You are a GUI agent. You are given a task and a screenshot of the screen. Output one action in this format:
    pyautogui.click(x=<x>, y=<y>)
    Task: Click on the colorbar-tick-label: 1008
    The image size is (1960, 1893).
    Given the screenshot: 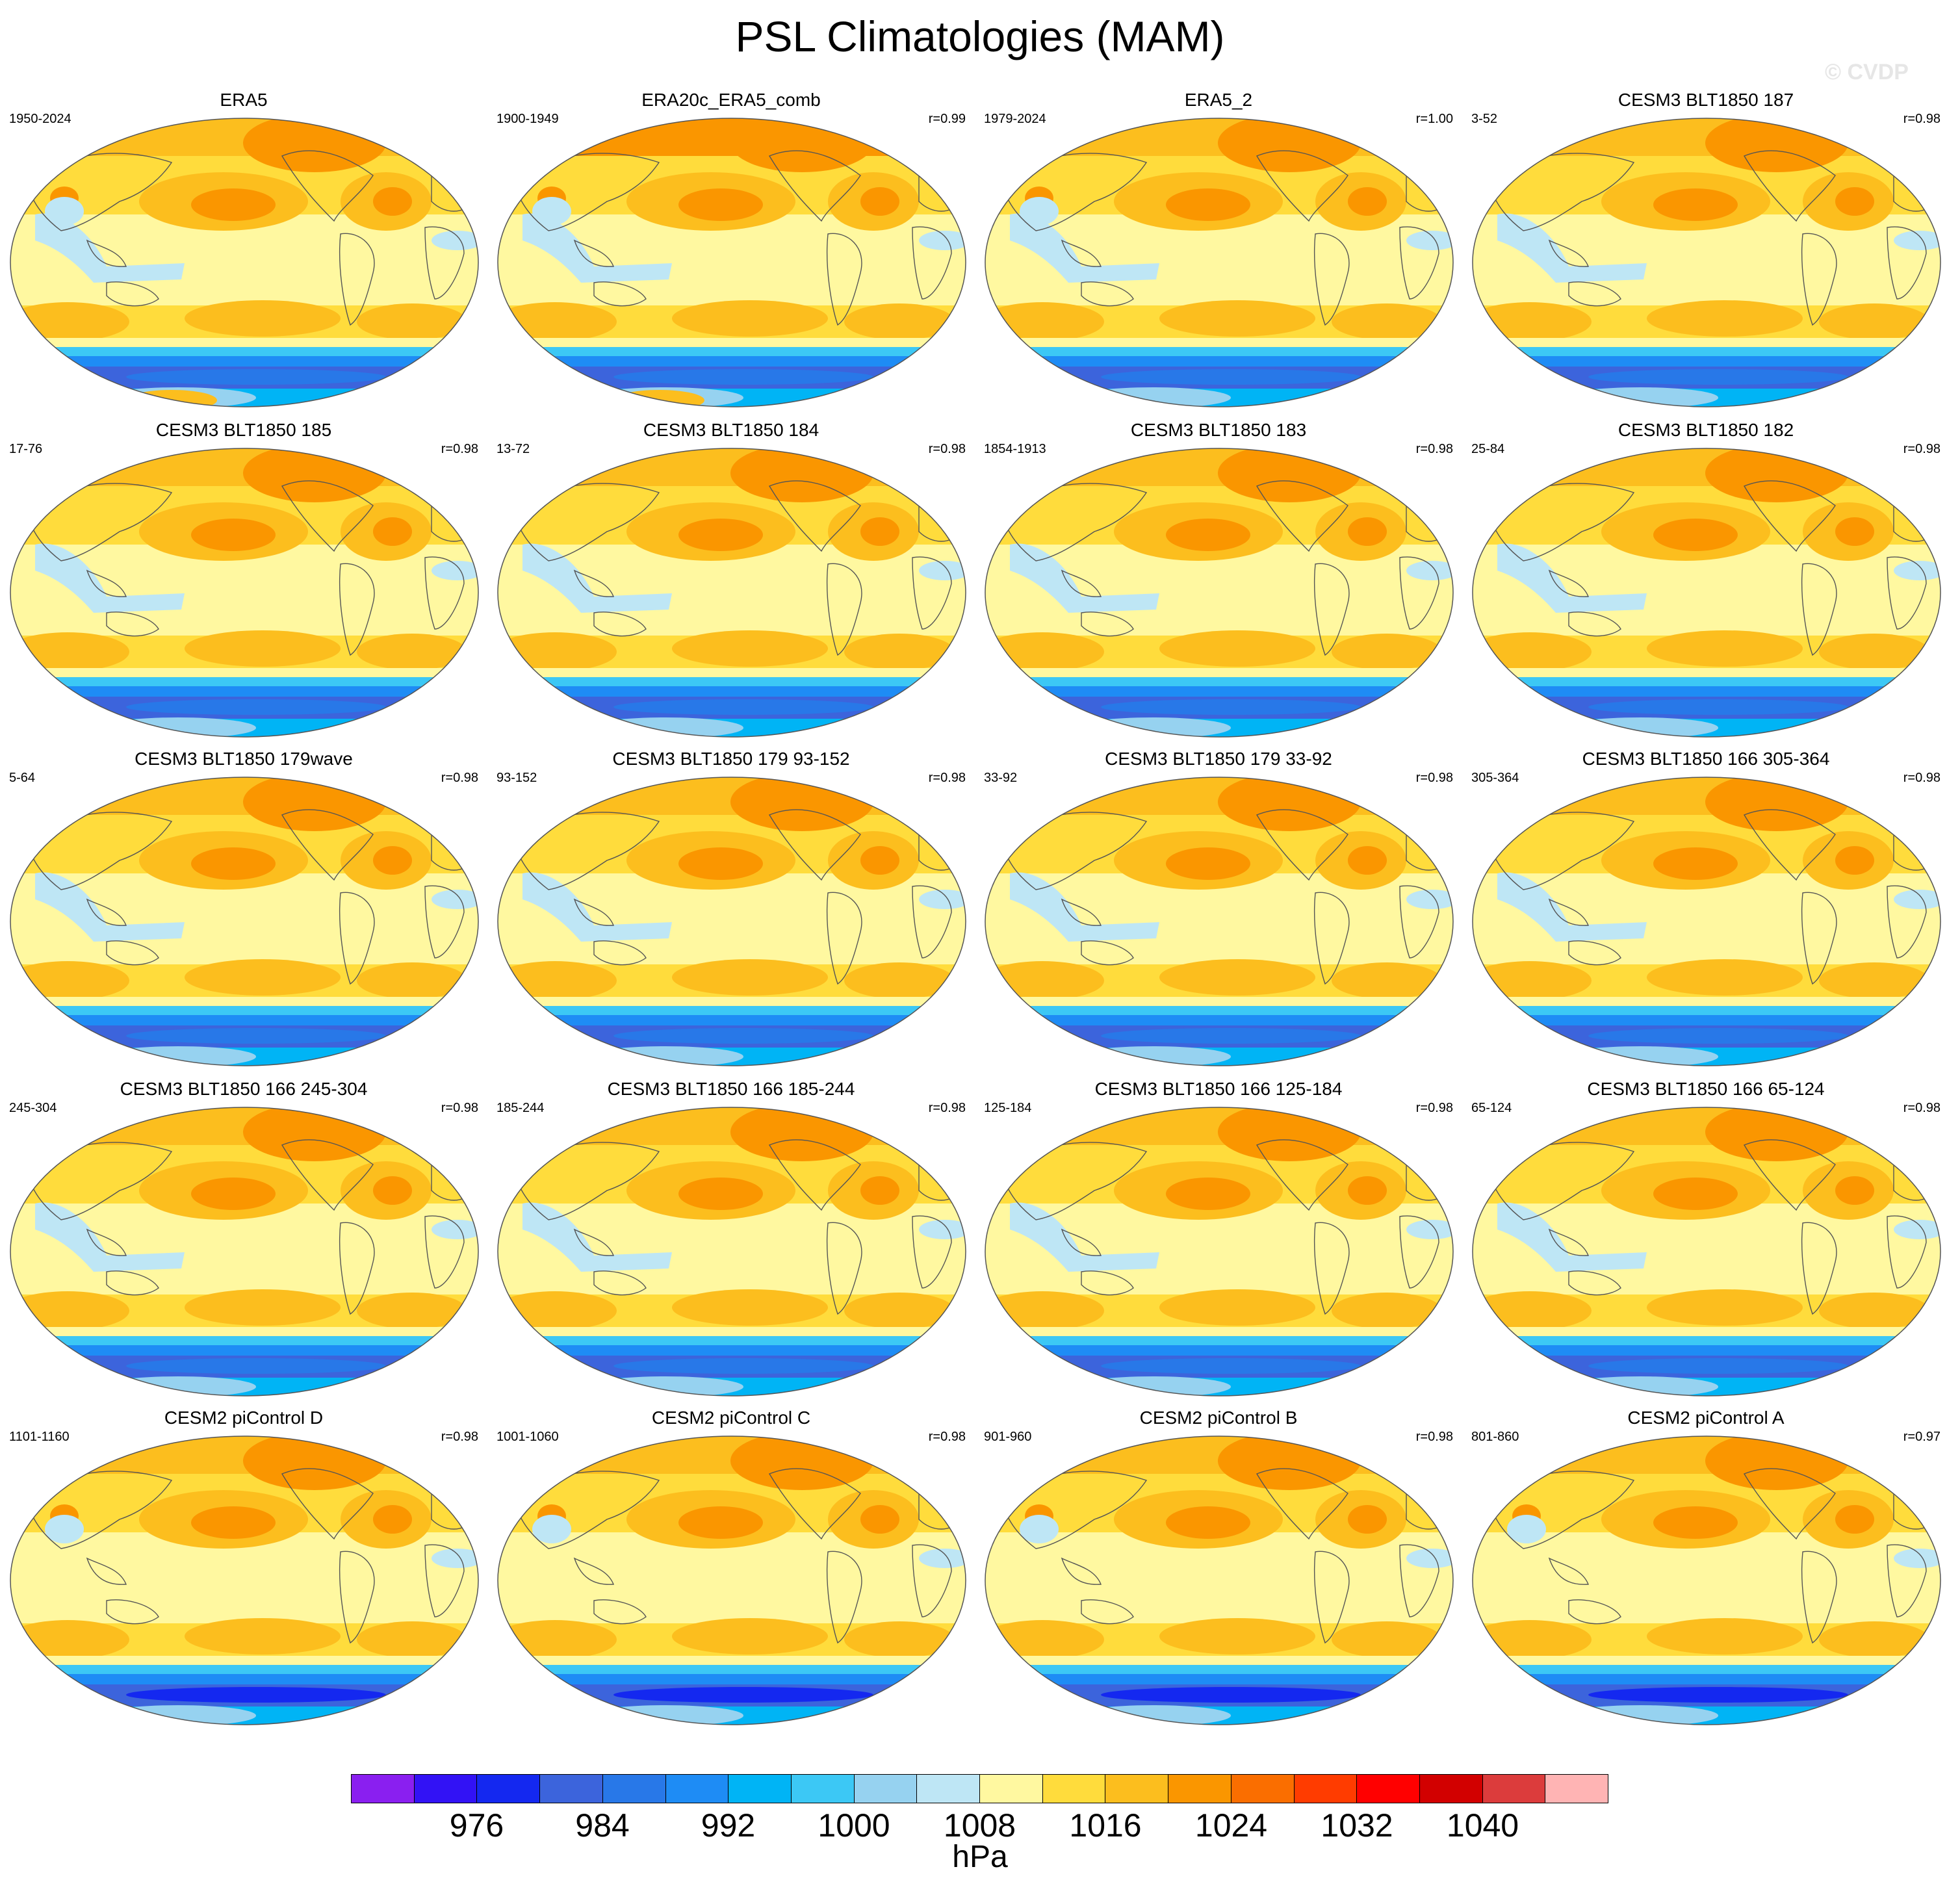 What is the action you would take?
    pyautogui.click(x=979, y=1825)
    